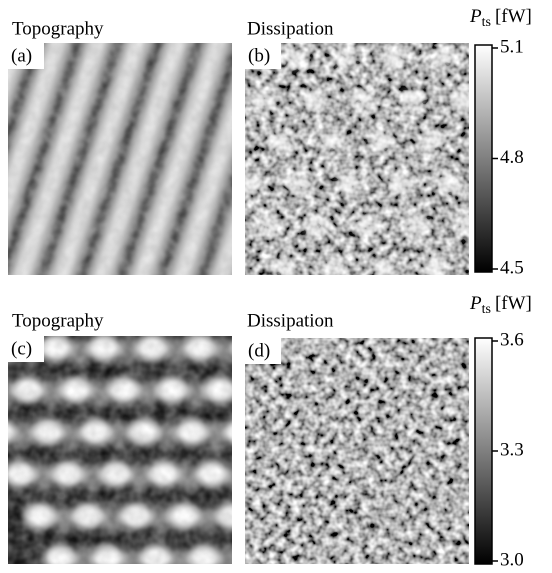 The image size is (552, 573). What do you see at coordinates (512, 559) in the screenshot?
I see `tick-label: 3.0` at bounding box center [512, 559].